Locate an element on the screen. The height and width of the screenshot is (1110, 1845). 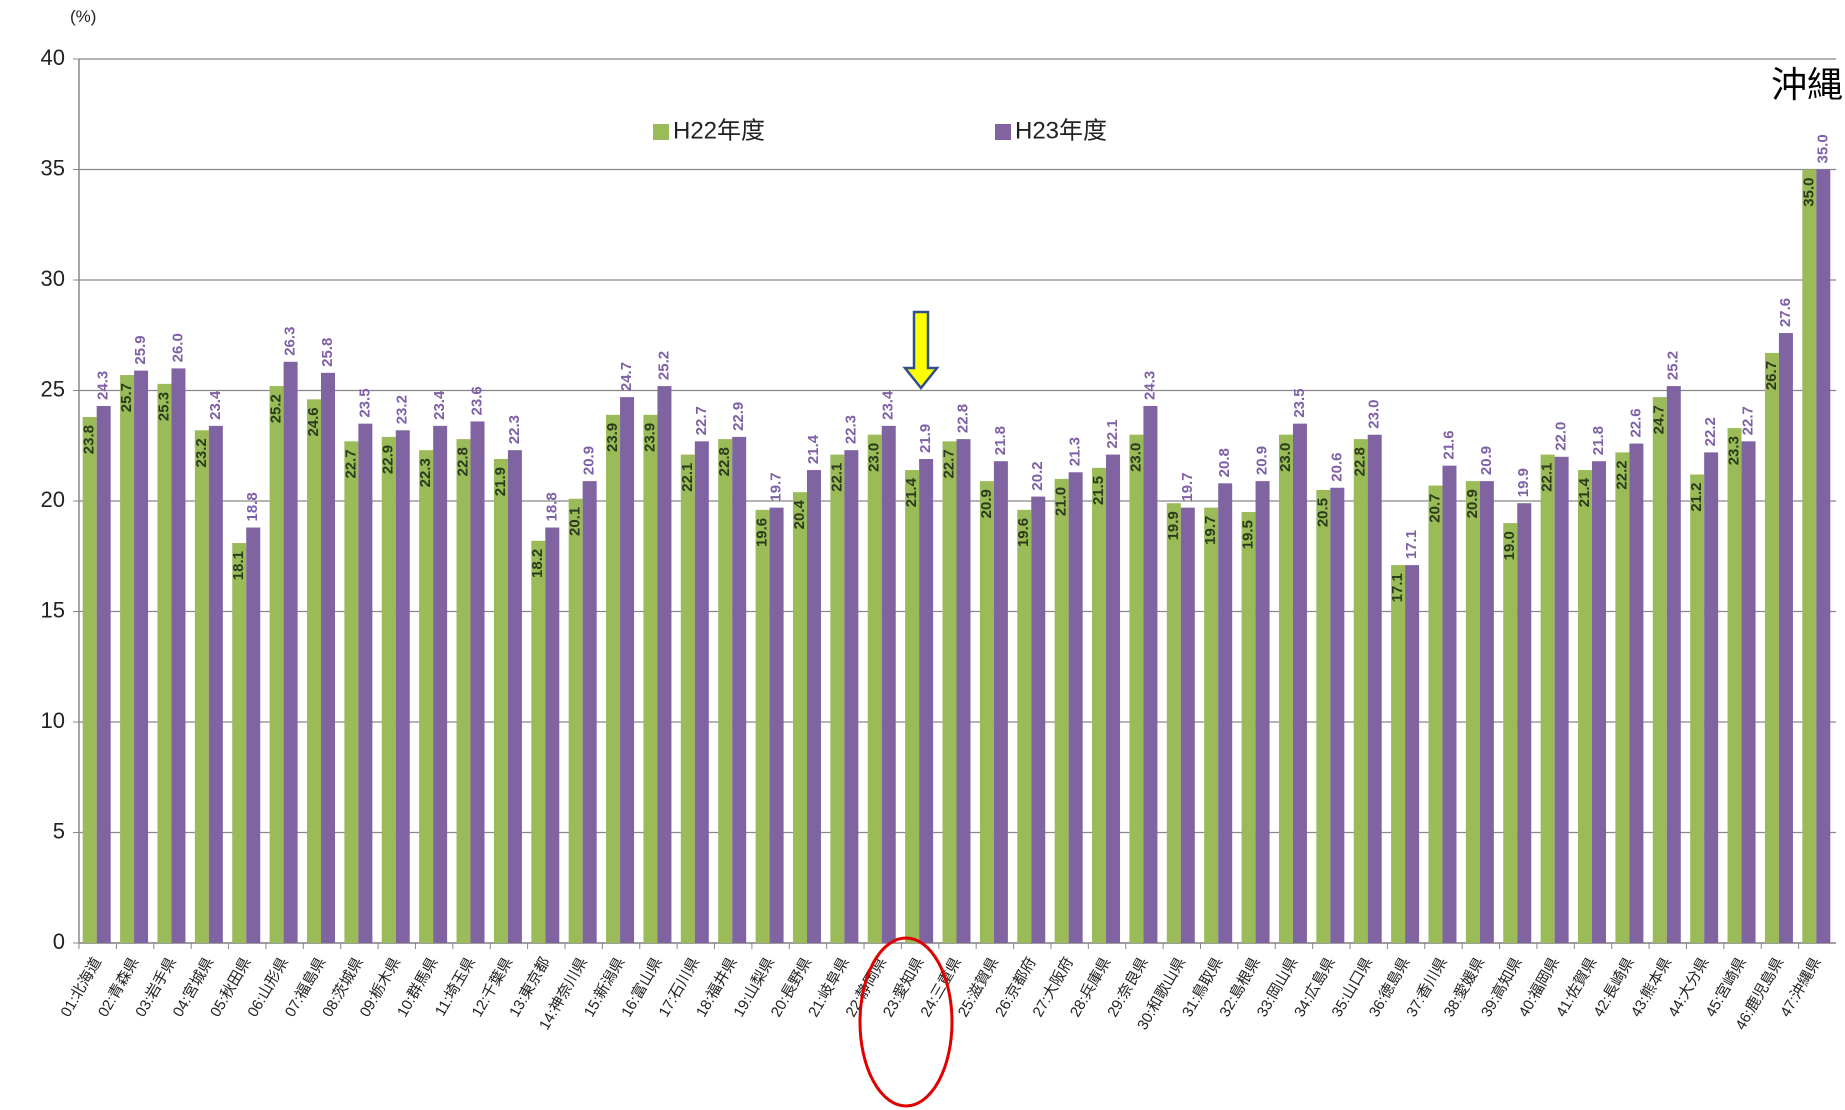
legend-label: H22年度 is located at coordinates (719, 130).